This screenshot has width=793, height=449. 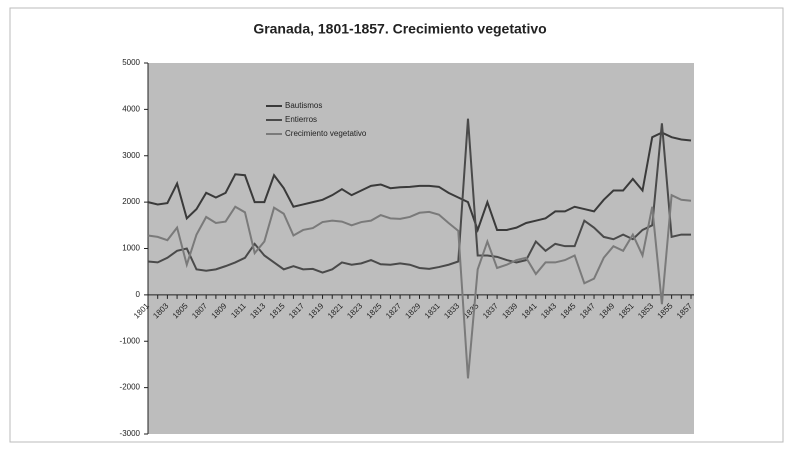 I want to click on y-tick-label: 0, so click(x=138, y=294).